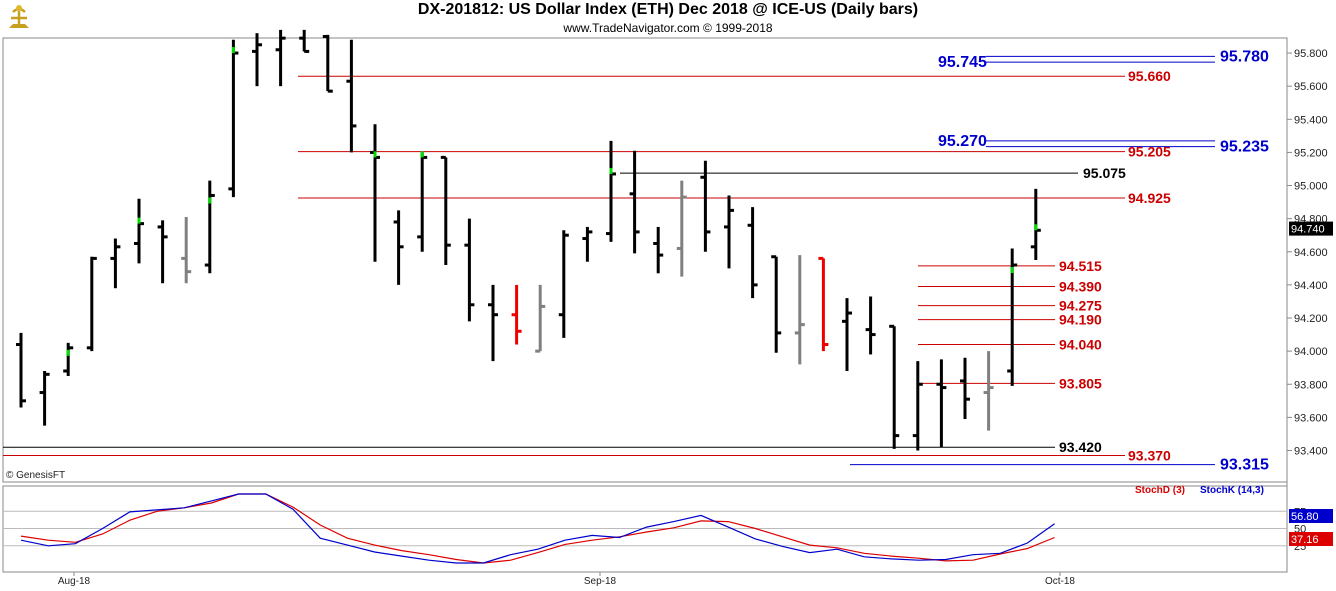 Image resolution: width=1336 pixels, height=591 pixels. What do you see at coordinates (1311, 286) in the screenshot?
I see `y-tick-label: 94.400` at bounding box center [1311, 286].